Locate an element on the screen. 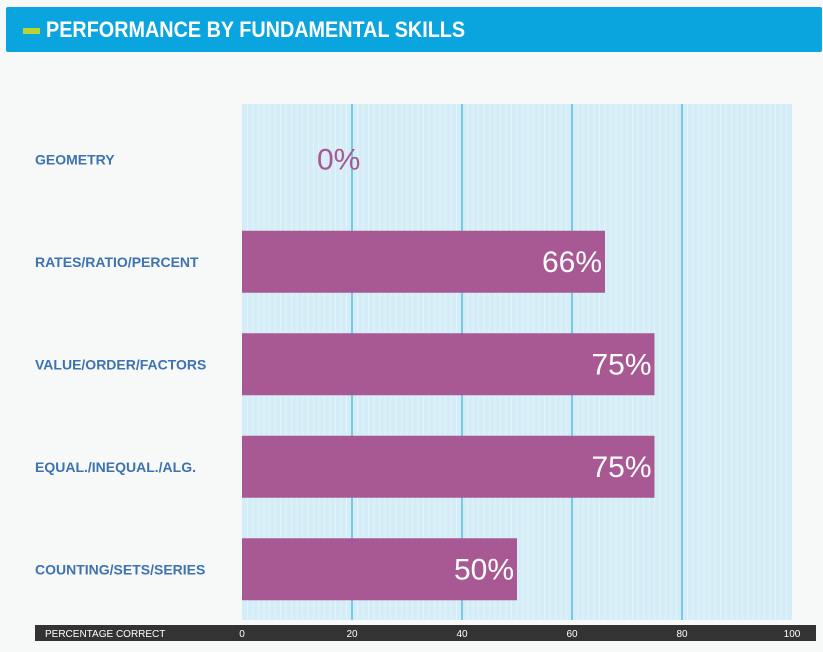  section-title: PERFORMANCE BY FUNDAMENTAL SKILLS is located at coordinates (256, 29).